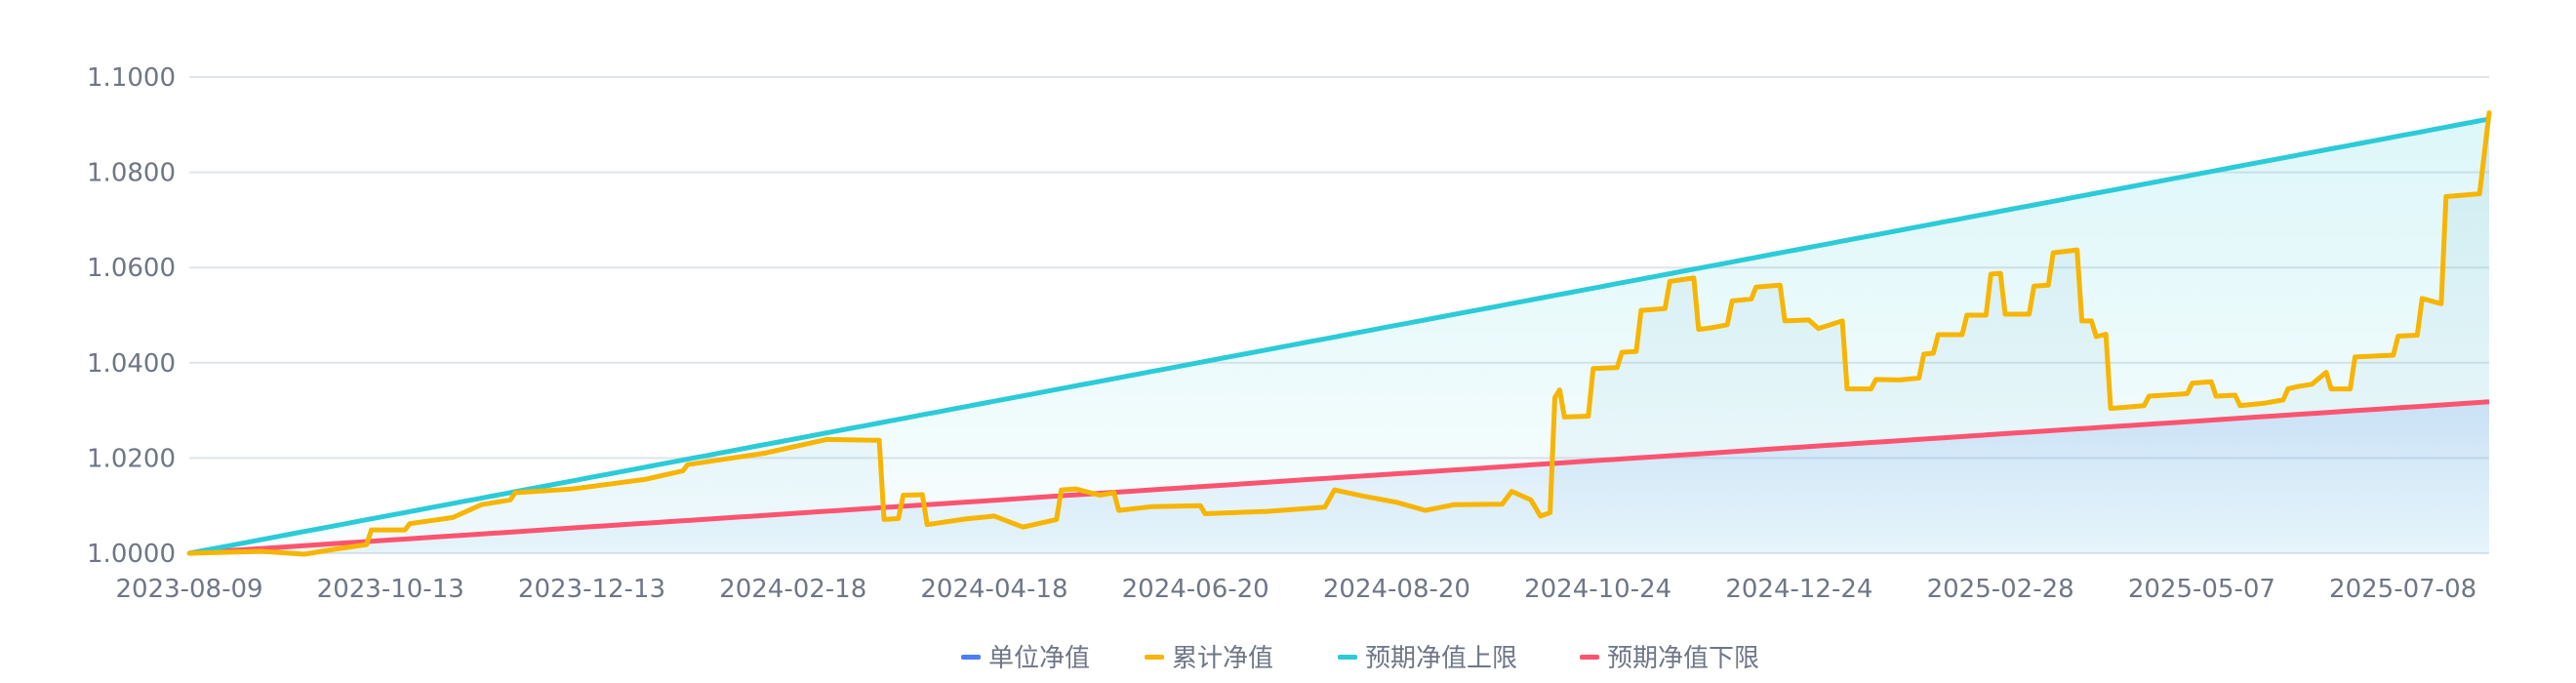 The image size is (2576, 683). I want to click on y-tick-label: 1.0200, so click(131, 458).